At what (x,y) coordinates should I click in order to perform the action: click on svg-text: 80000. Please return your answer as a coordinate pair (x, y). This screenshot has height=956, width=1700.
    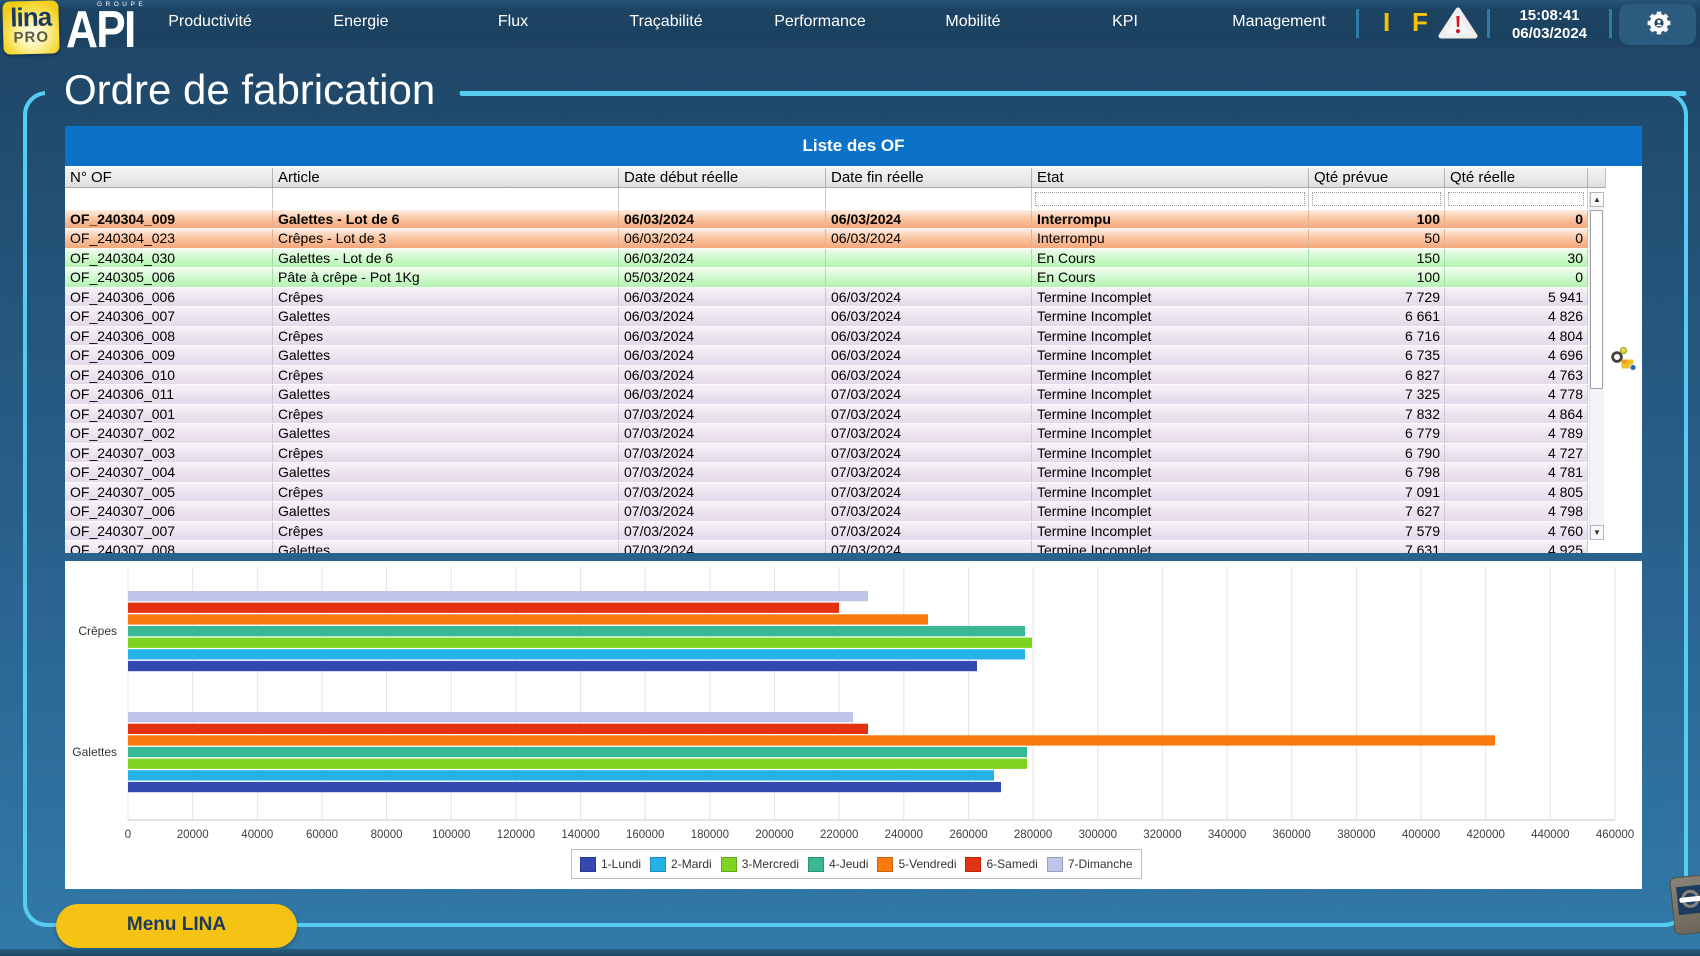
    Looking at the image, I should click on (387, 835).